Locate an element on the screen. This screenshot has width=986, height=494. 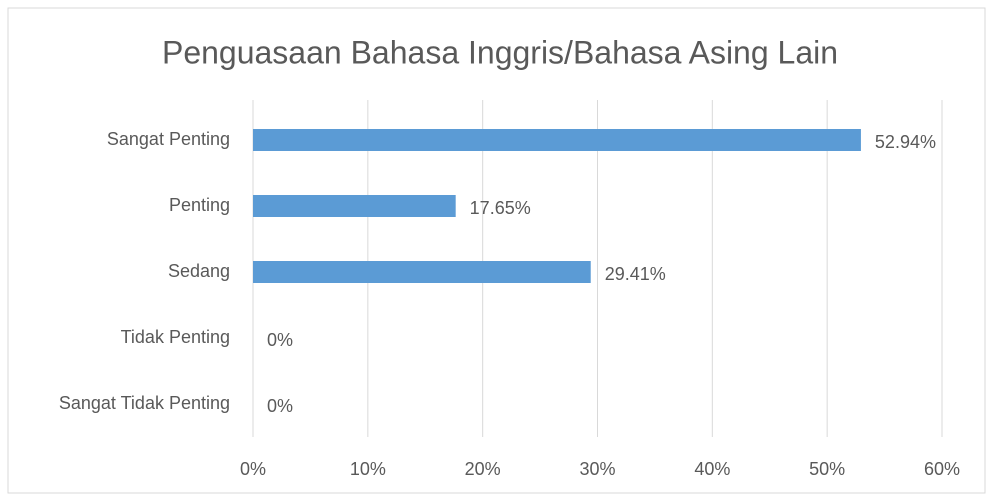
value-label: 52.94% is located at coordinates (905, 142).